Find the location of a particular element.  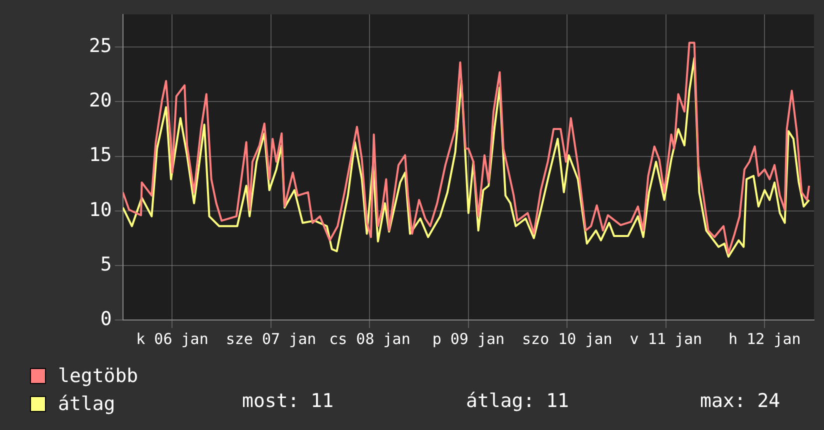

y-tick-label: 5 is located at coordinates (106, 264).